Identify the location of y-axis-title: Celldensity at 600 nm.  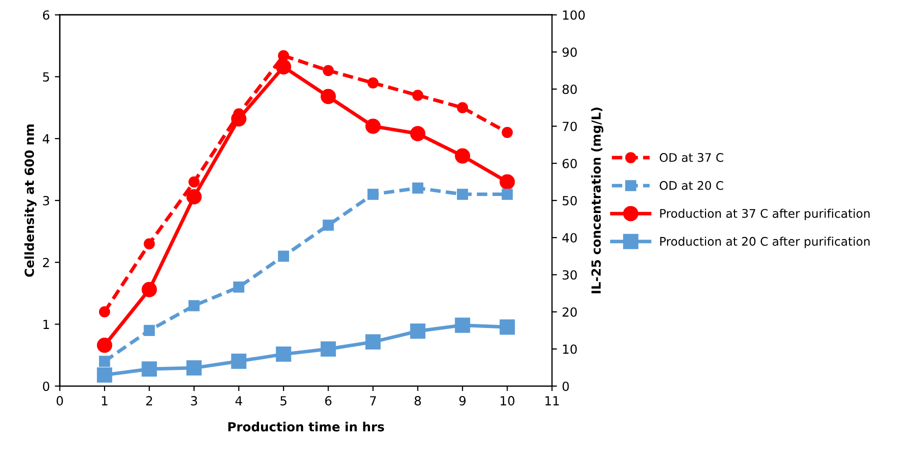
(30, 200).